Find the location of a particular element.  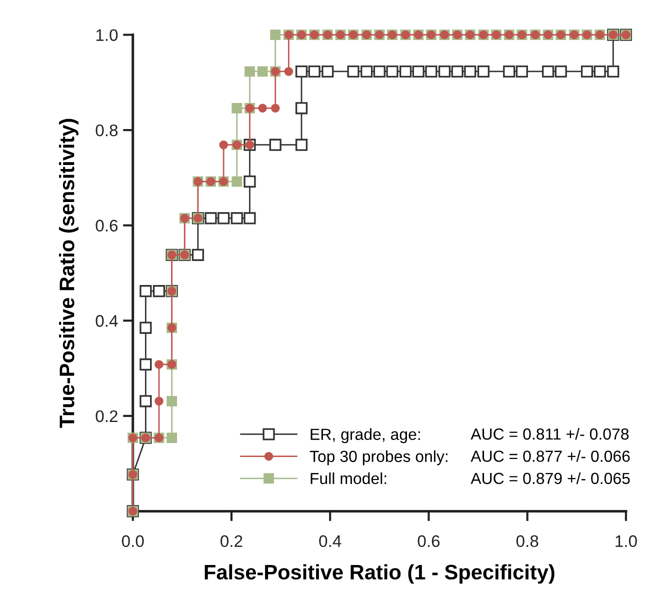

x-tick-label: 0.0 is located at coordinates (133, 541).